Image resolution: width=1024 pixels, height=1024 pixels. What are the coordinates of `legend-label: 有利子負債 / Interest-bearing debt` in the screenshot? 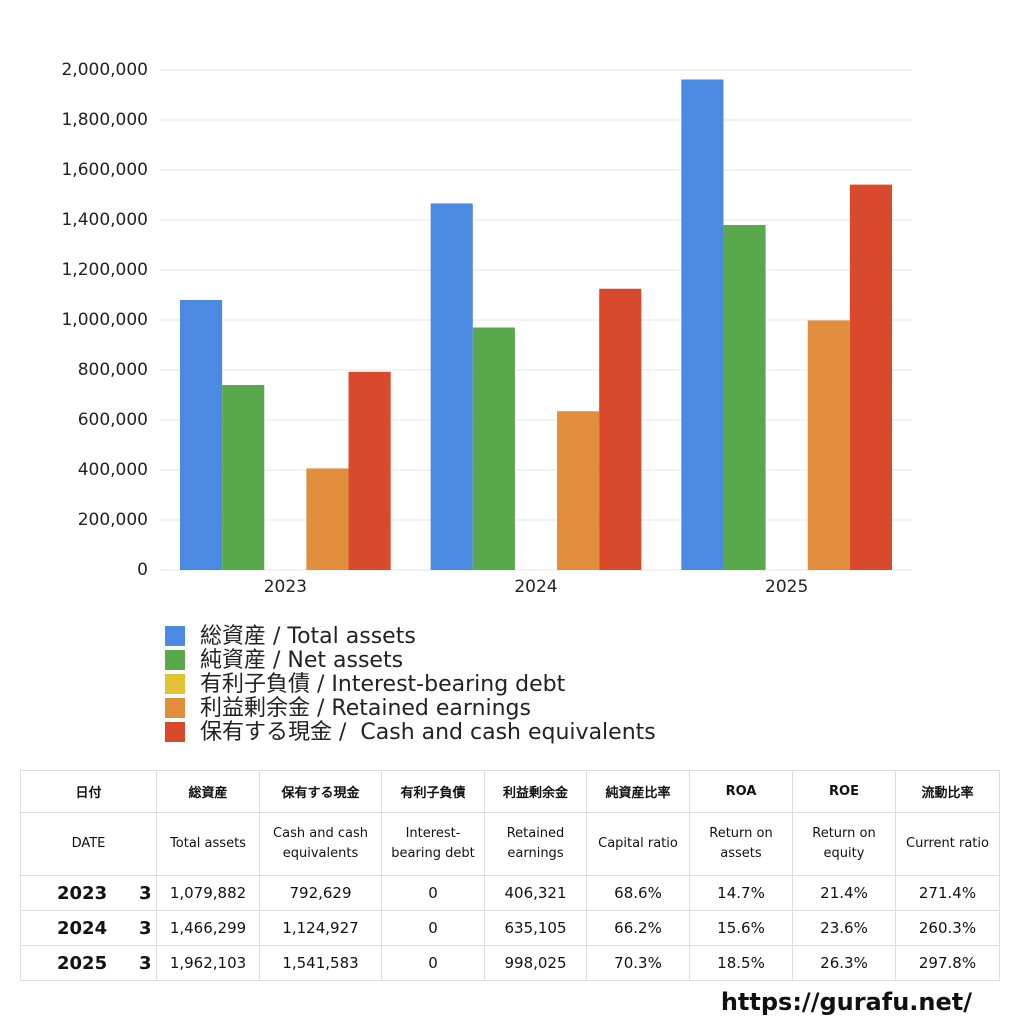 It's located at (383, 684).